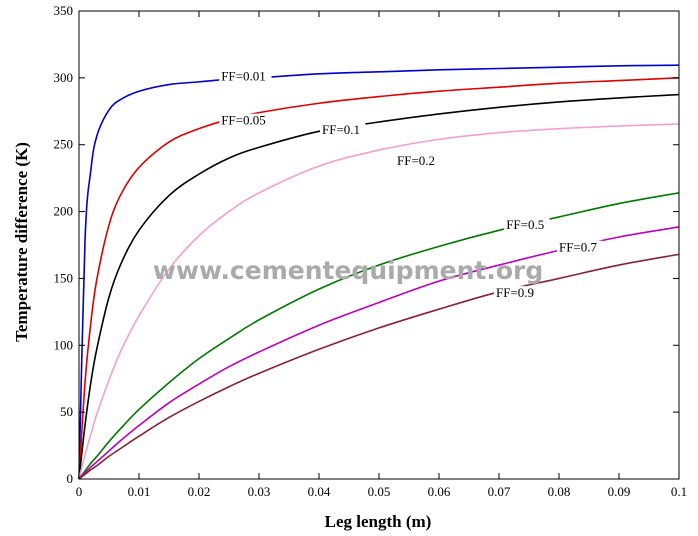 The image size is (698, 536). I want to click on series-label: FF=0.2, so click(416, 160).